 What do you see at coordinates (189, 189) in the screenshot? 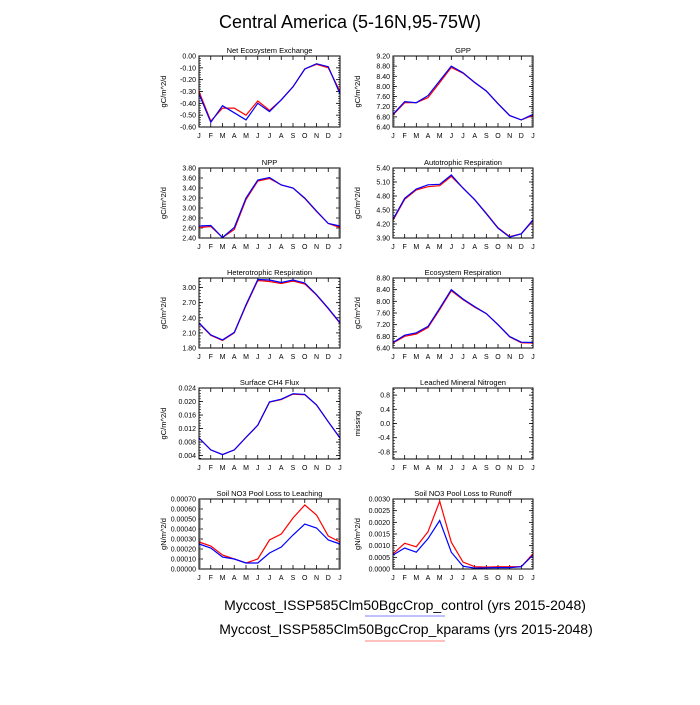
I see `y-tick-label: 3.40` at bounding box center [189, 189].